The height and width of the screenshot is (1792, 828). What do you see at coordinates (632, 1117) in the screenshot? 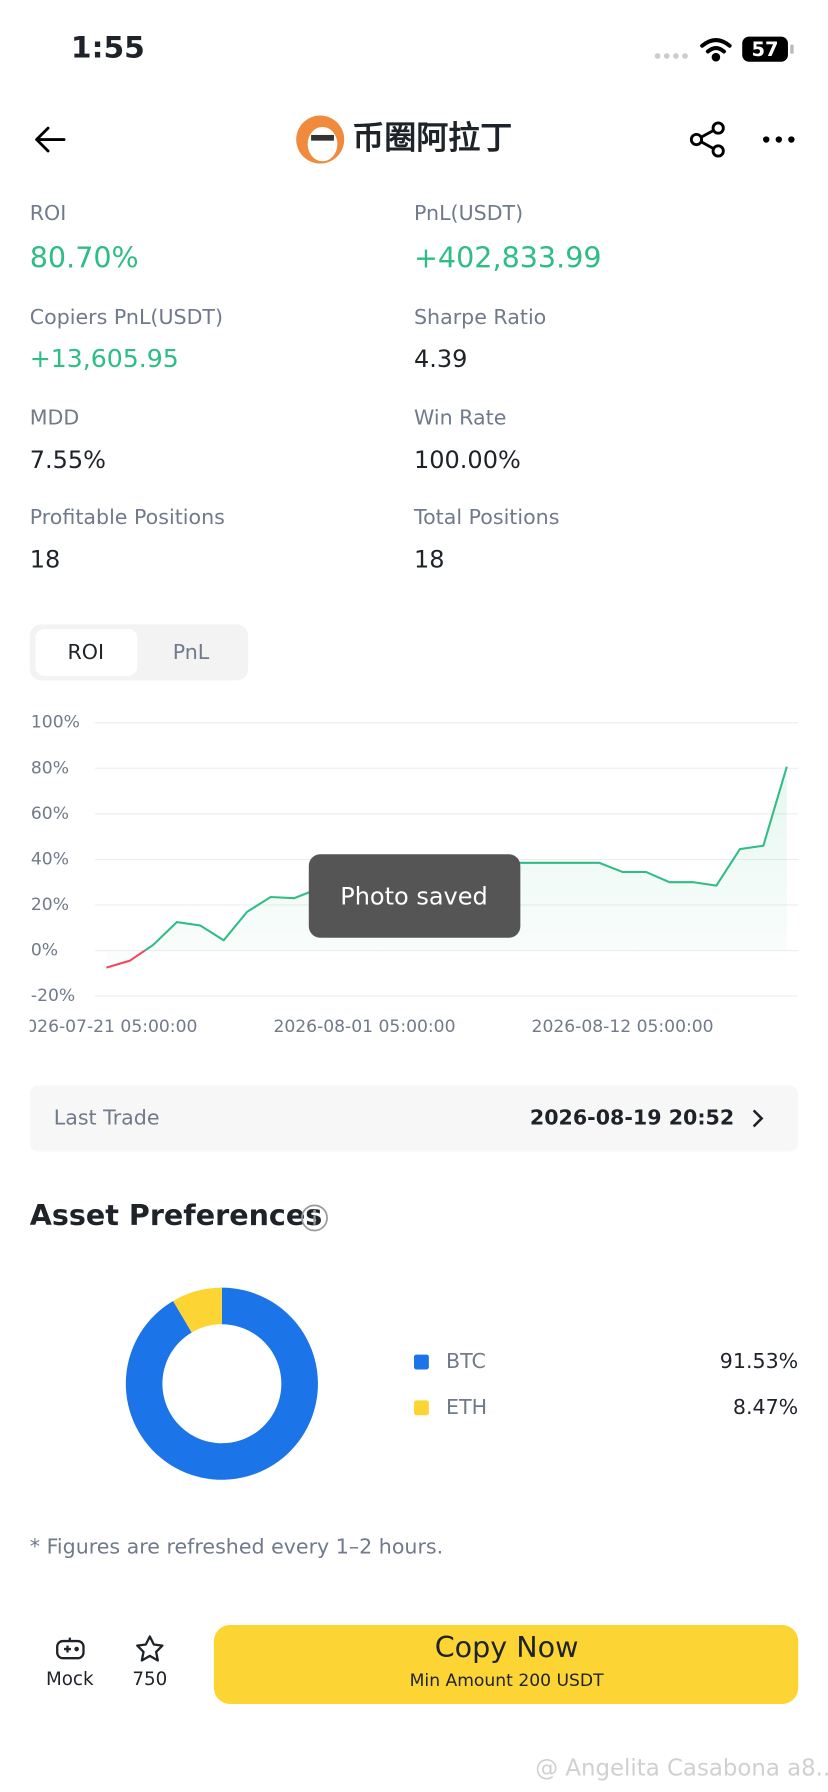
I see `last-trade-value: 2026-08-19 20:52` at bounding box center [632, 1117].